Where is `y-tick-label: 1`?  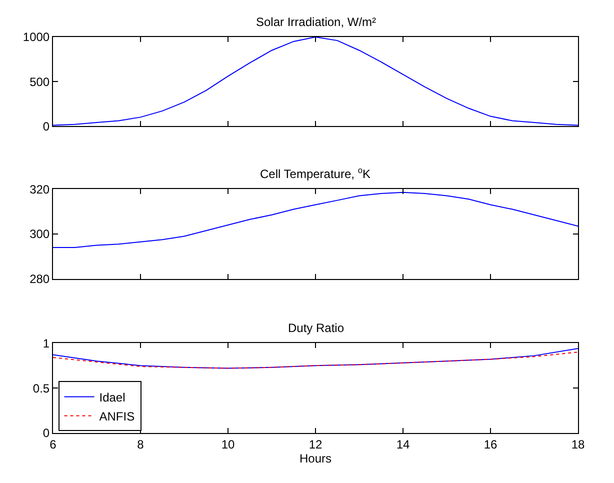
y-tick-label: 1 is located at coordinates (46, 343).